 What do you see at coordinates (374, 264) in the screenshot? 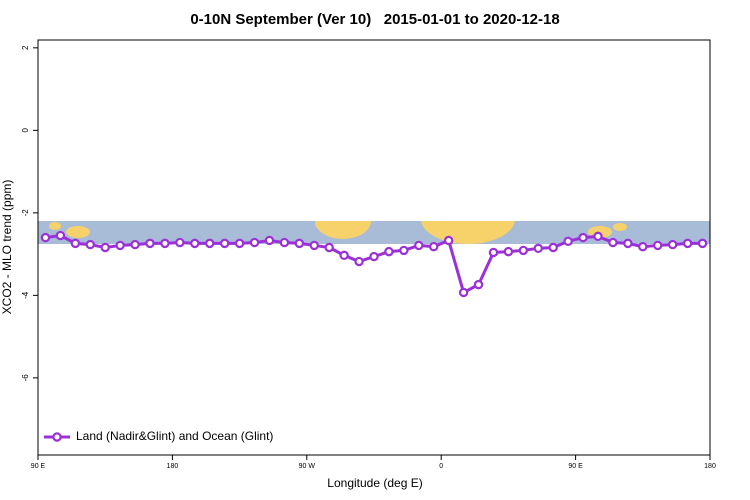
I see `series-line` at bounding box center [374, 264].